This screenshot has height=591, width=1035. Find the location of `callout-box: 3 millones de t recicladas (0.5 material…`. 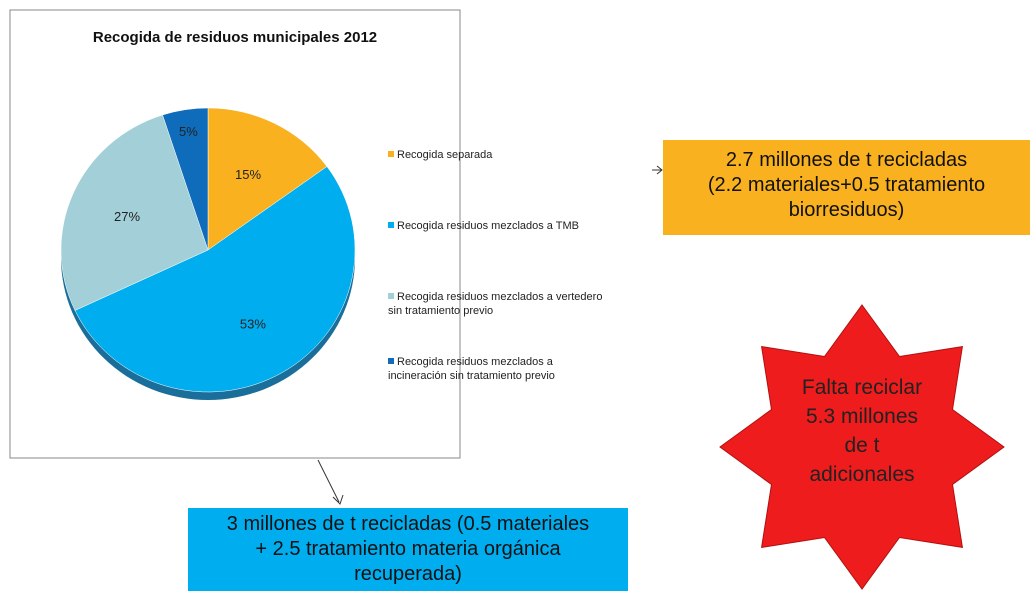

callout-box: 3 millones de t recicladas (0.5 material… is located at coordinates (408, 549).